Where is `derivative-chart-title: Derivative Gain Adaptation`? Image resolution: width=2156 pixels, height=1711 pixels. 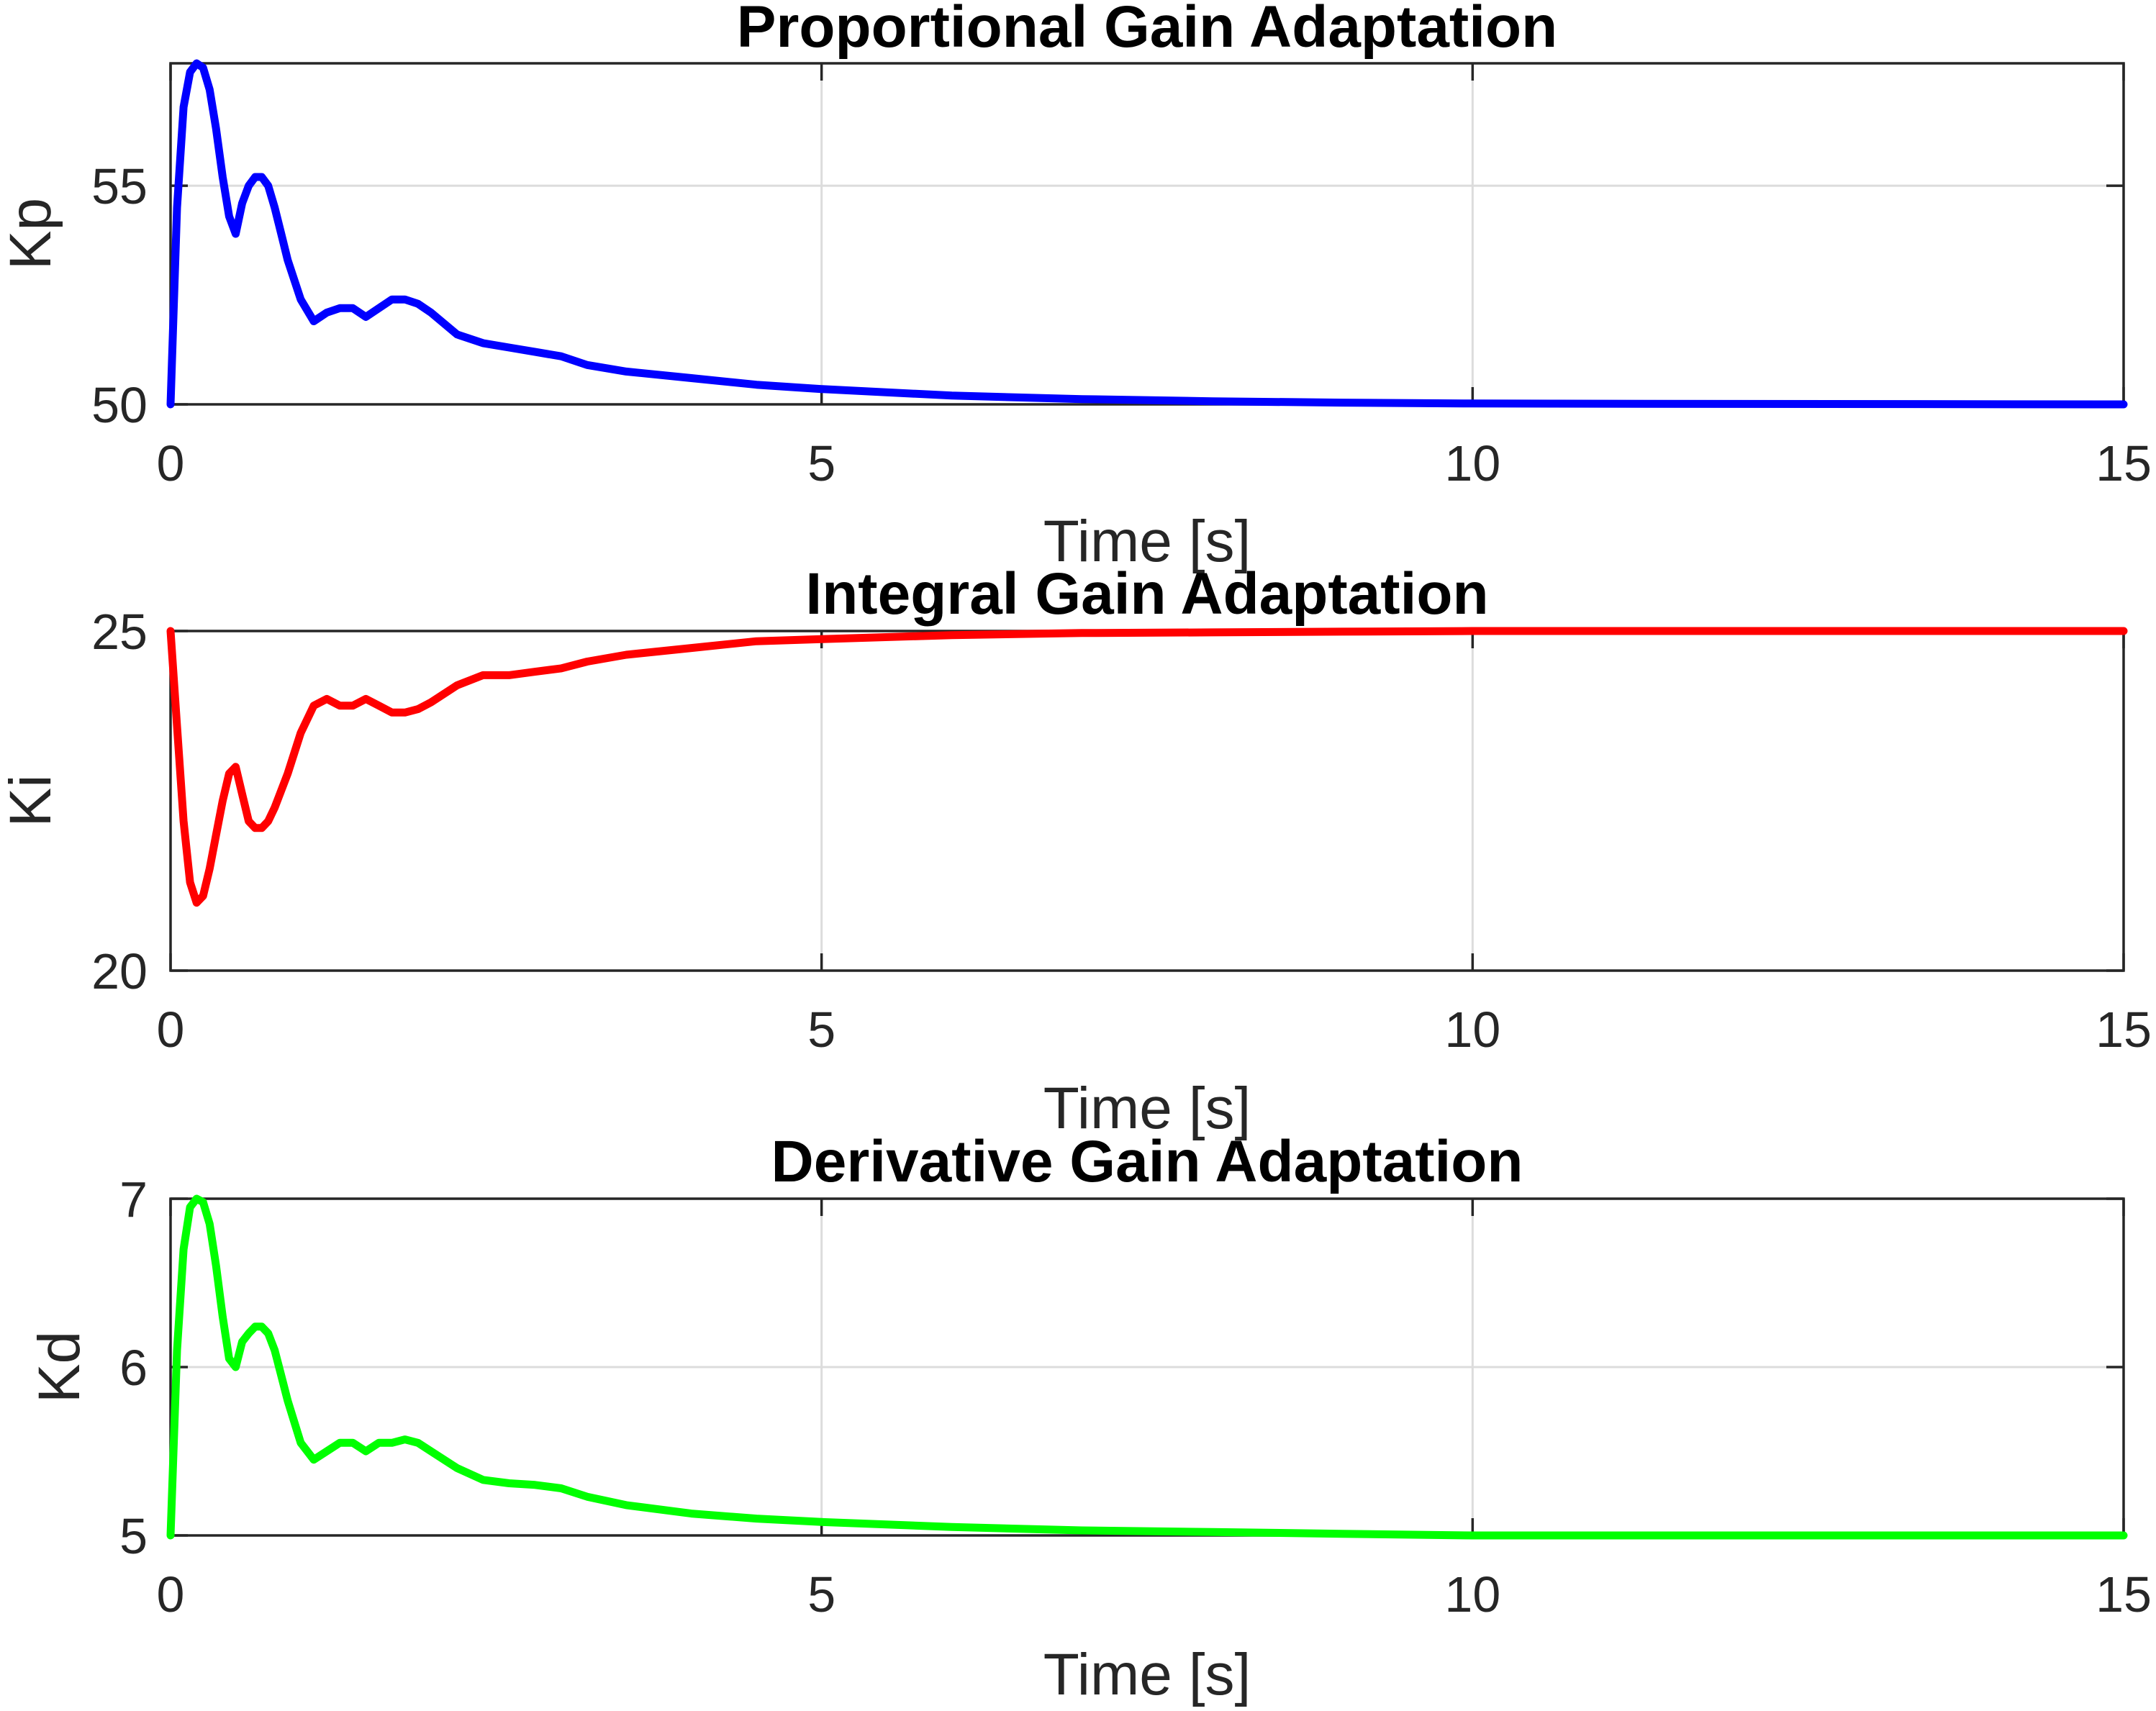
derivative-chart-title: Derivative Gain Adaptation is located at coordinates (1147, 1161).